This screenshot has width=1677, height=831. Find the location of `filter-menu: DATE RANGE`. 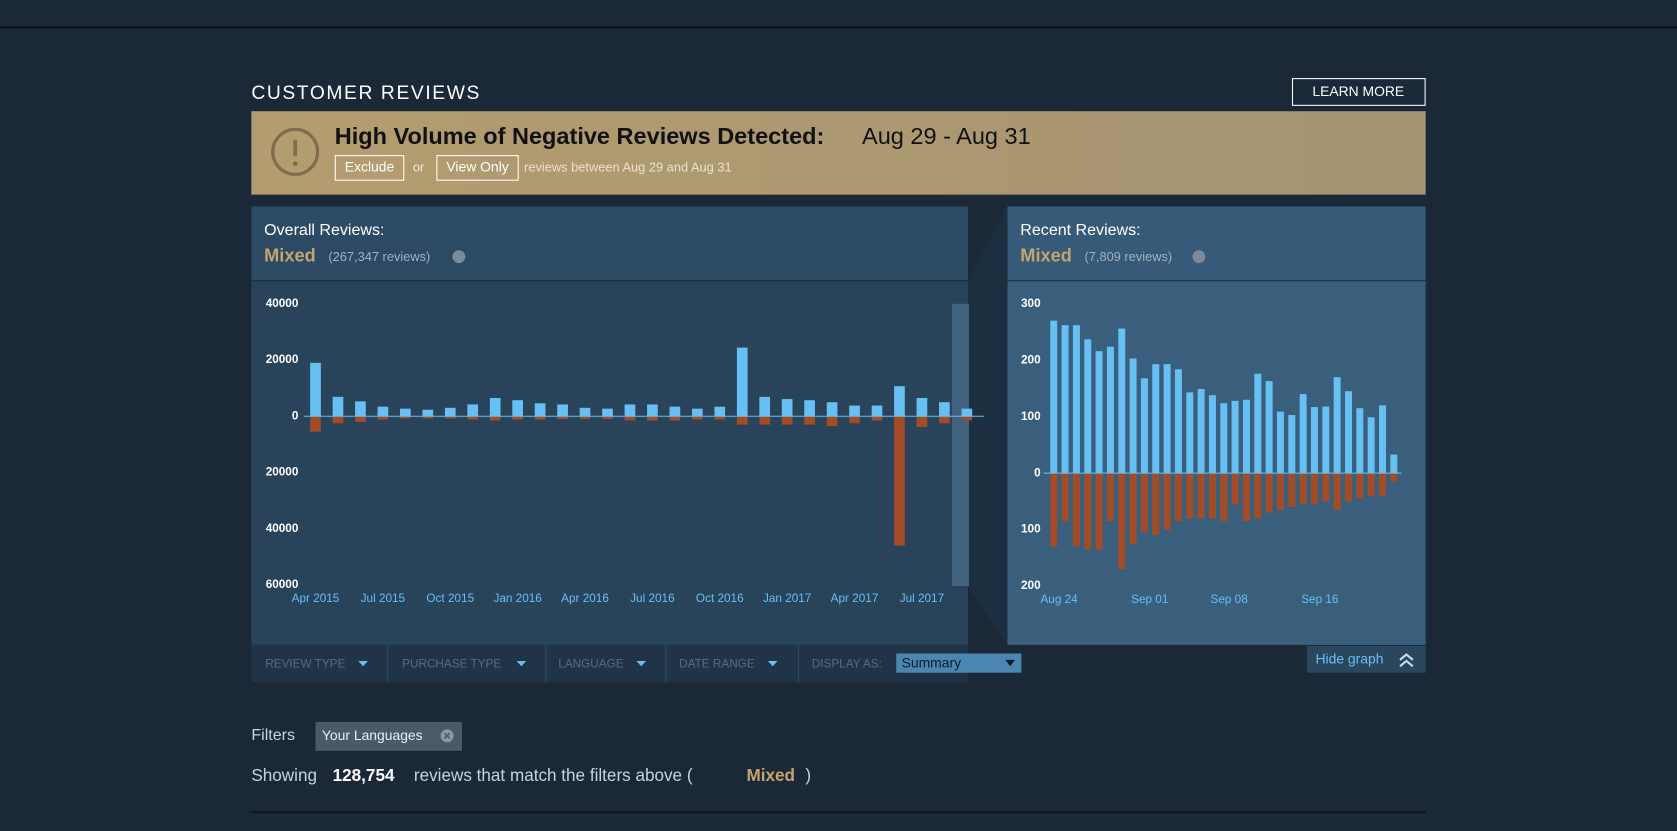

filter-menu: DATE RANGE is located at coordinates (717, 663).